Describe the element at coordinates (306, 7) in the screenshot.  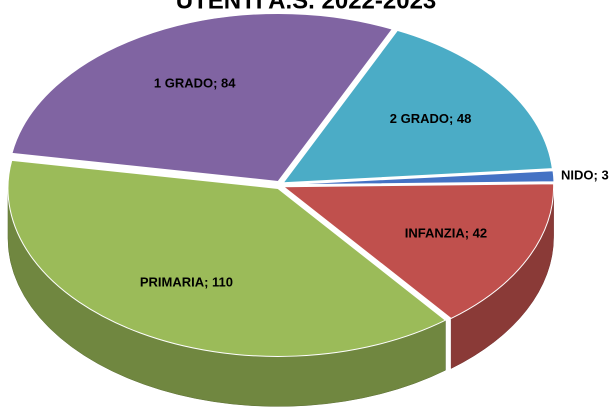
I see `chart-title: UTENTI A.S. 2022-2023` at that location.